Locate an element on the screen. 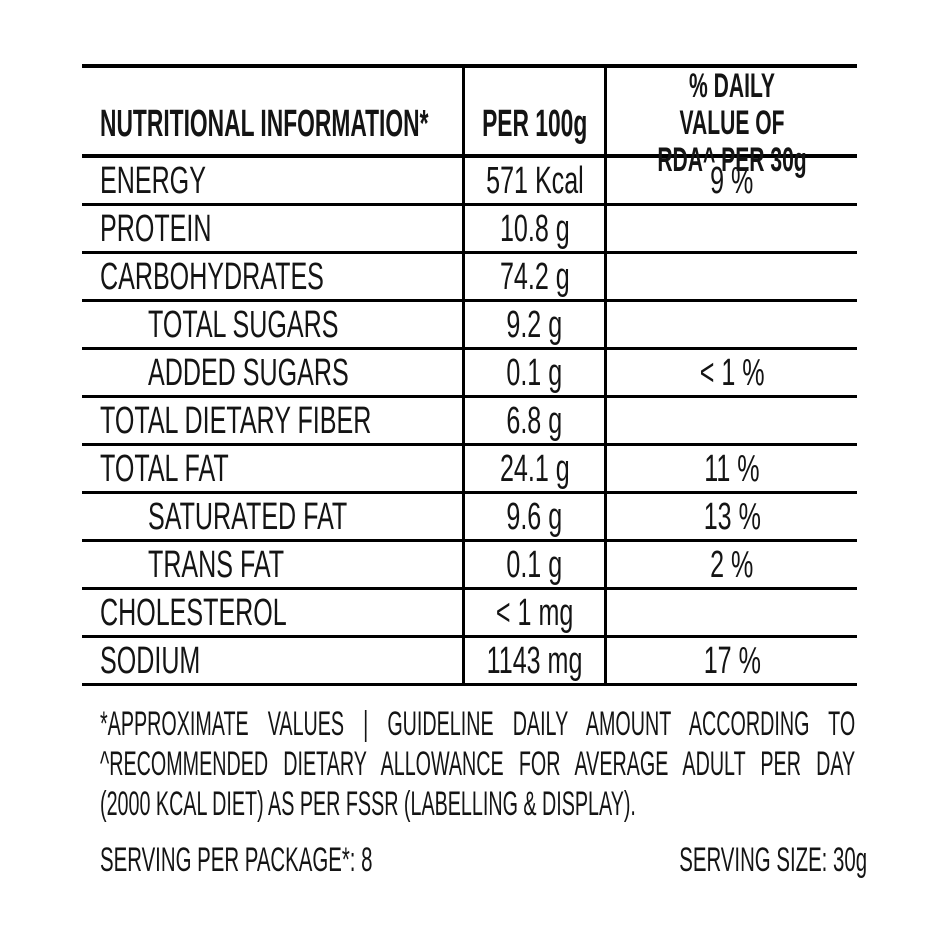 The width and height of the screenshot is (940, 940). row-label-cell: TOTAL SUGARS is located at coordinates (272, 324).